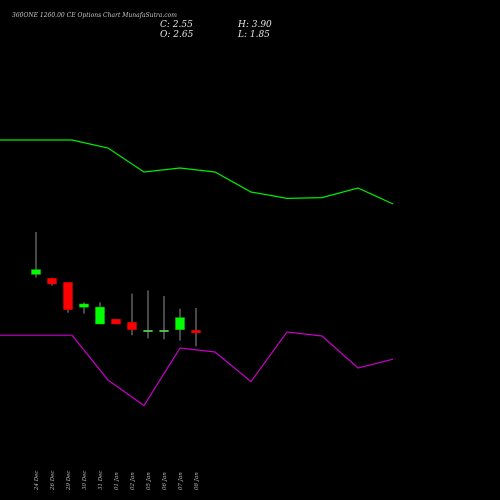 The width and height of the screenshot is (500, 500). I want to click on high-readout: H: 3.90, so click(255, 25).